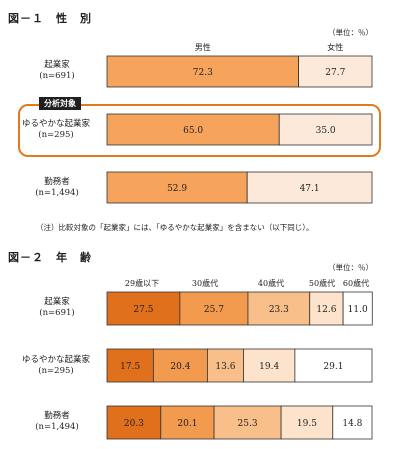 This screenshot has height=449, width=403. I want to click on value-label-r1-s3: 19.4, so click(269, 367).